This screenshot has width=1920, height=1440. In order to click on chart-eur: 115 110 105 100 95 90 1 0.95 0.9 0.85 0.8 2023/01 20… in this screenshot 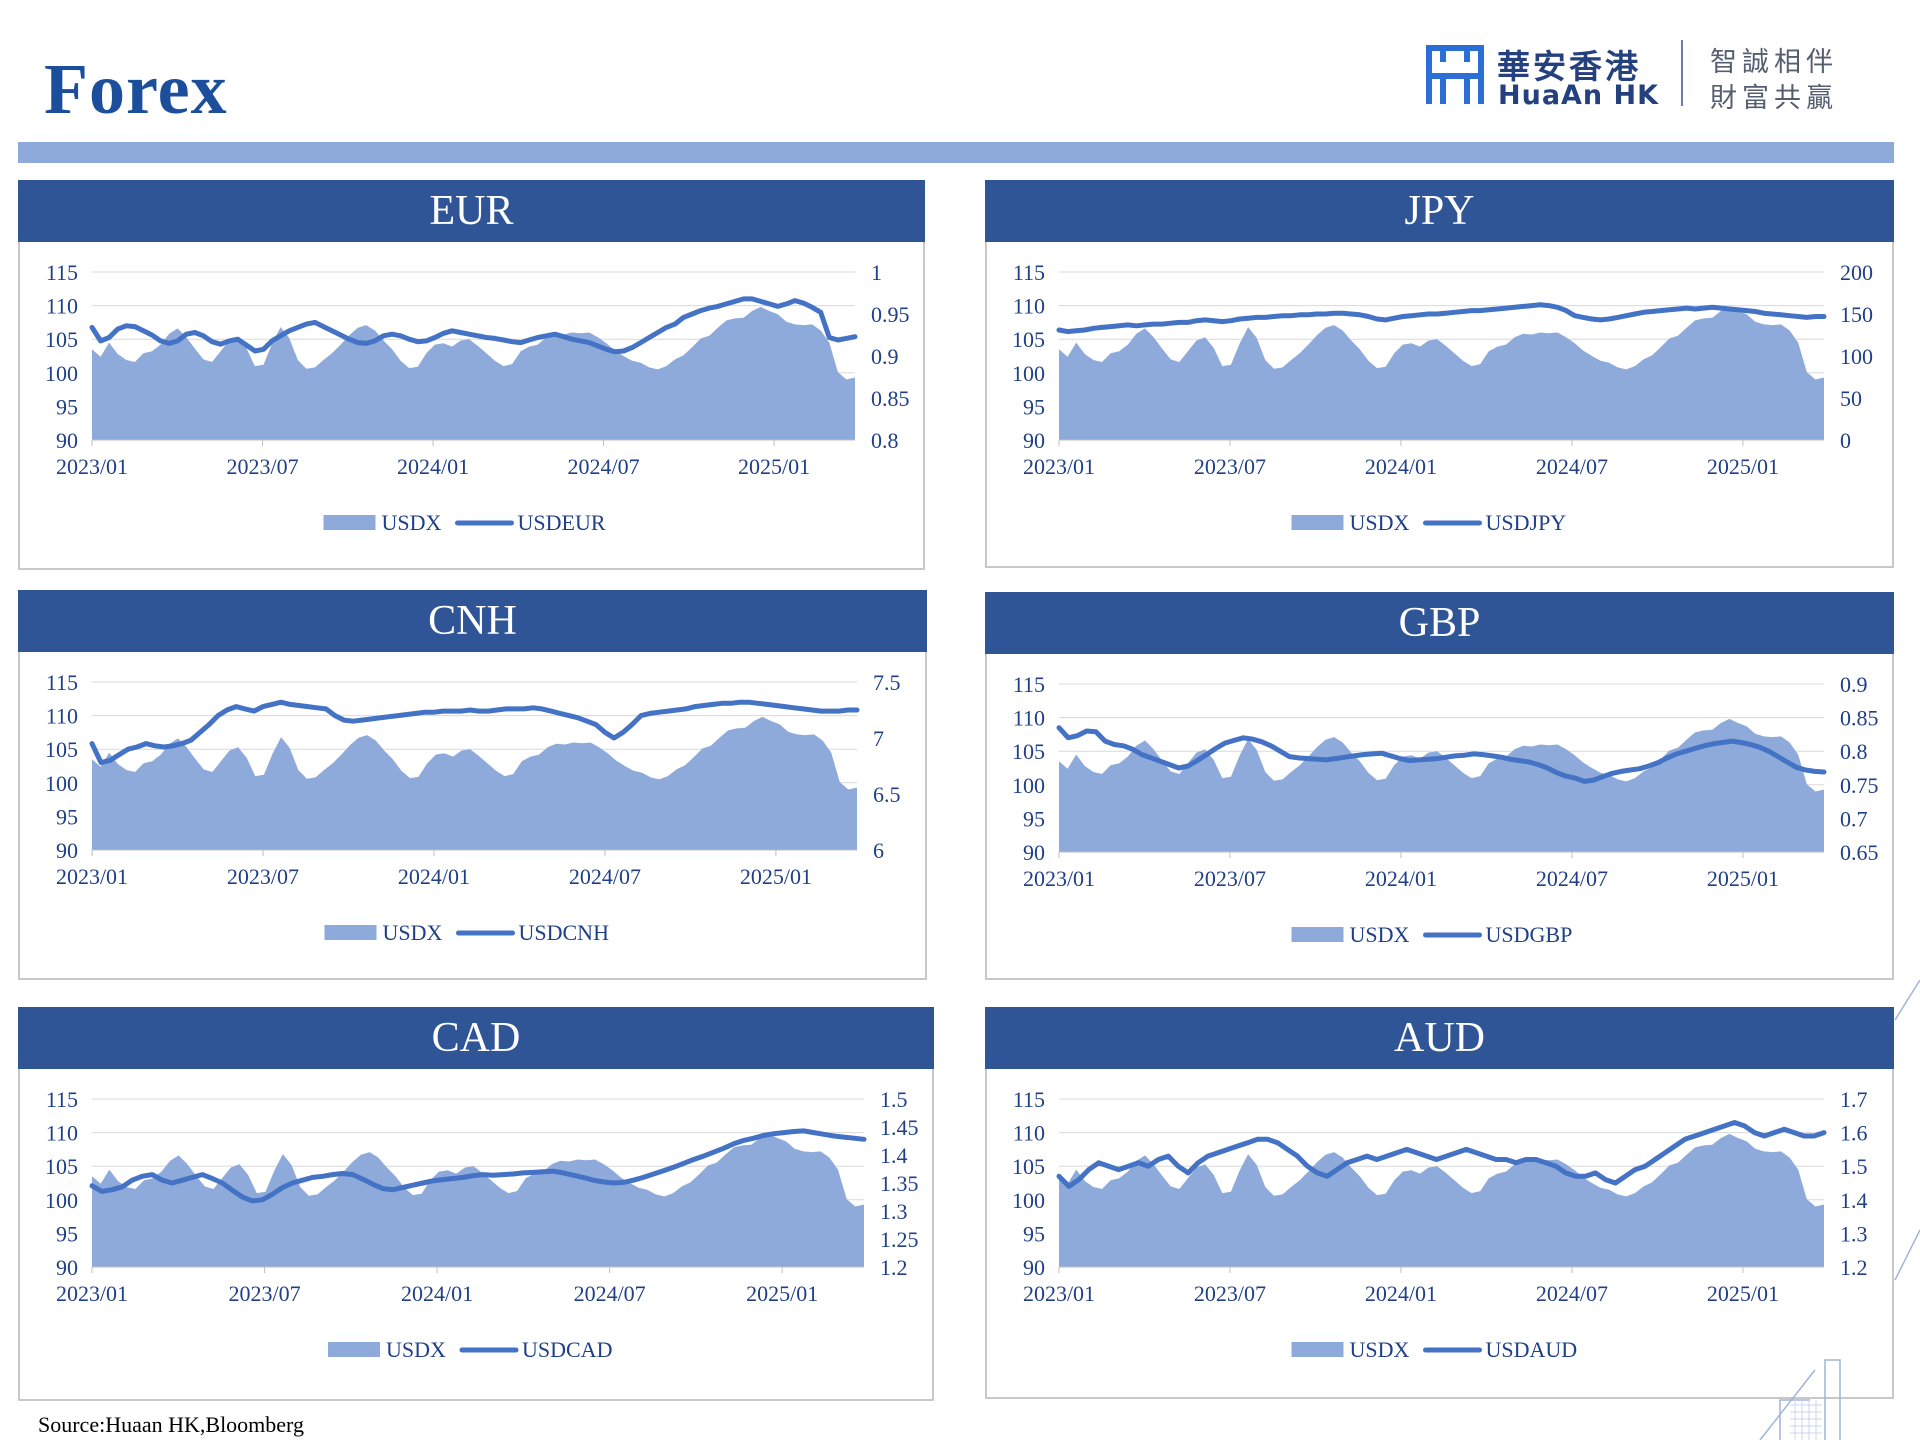, I will do `click(477, 397)`.